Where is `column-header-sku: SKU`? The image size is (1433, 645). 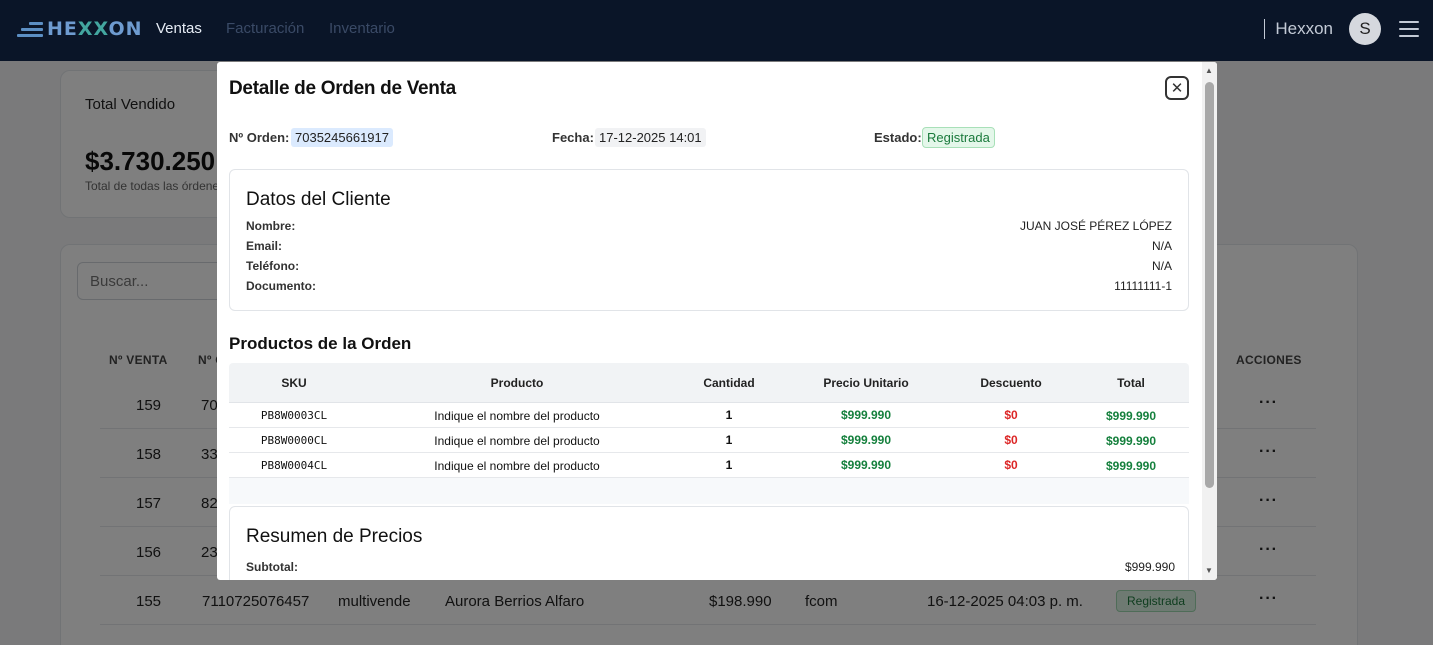
column-header-sku: SKU is located at coordinates (294, 383).